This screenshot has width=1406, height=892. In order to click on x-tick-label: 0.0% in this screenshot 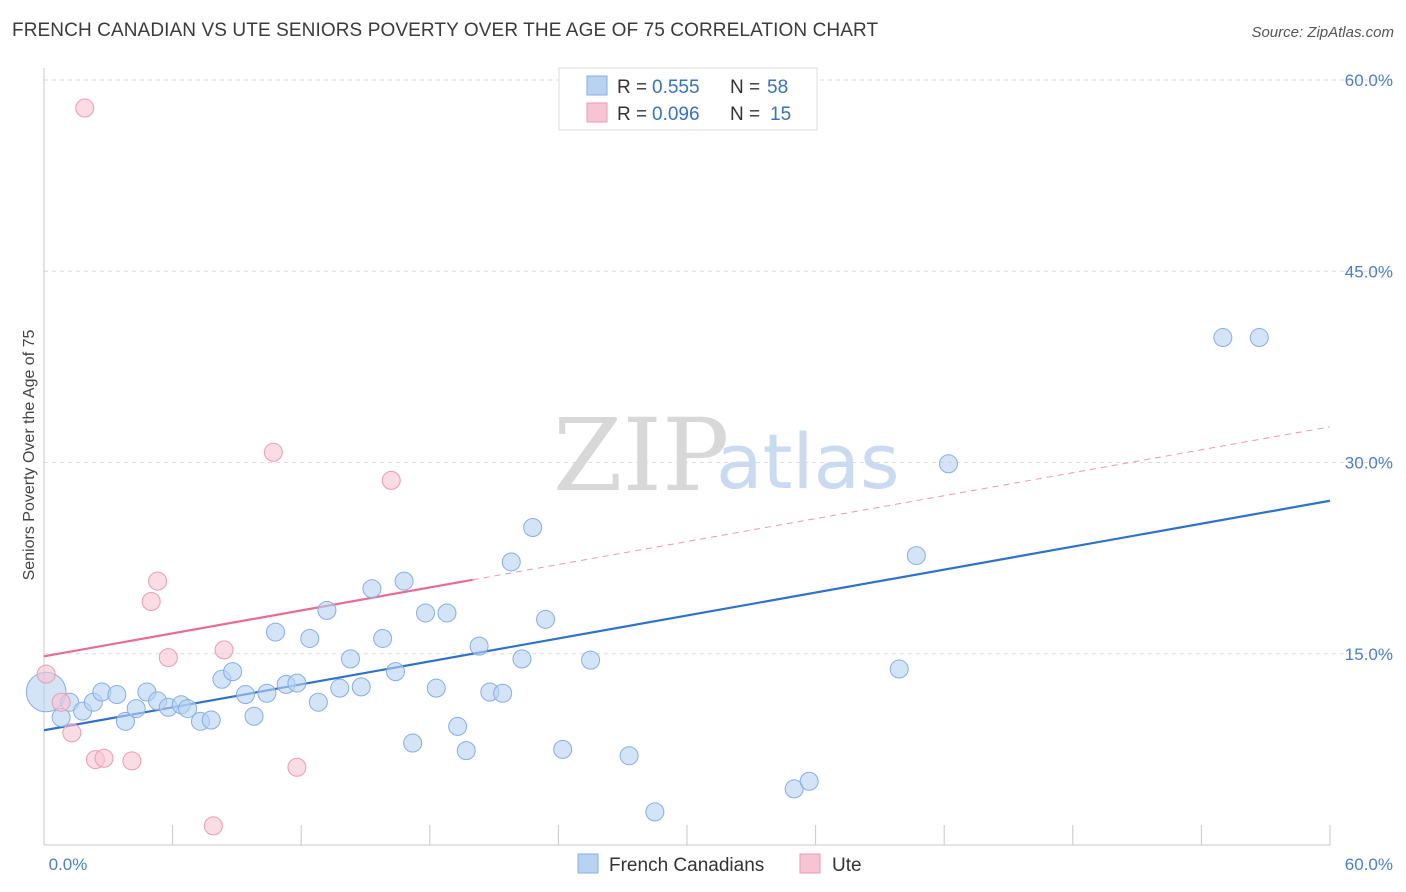, I will do `click(68, 864)`.